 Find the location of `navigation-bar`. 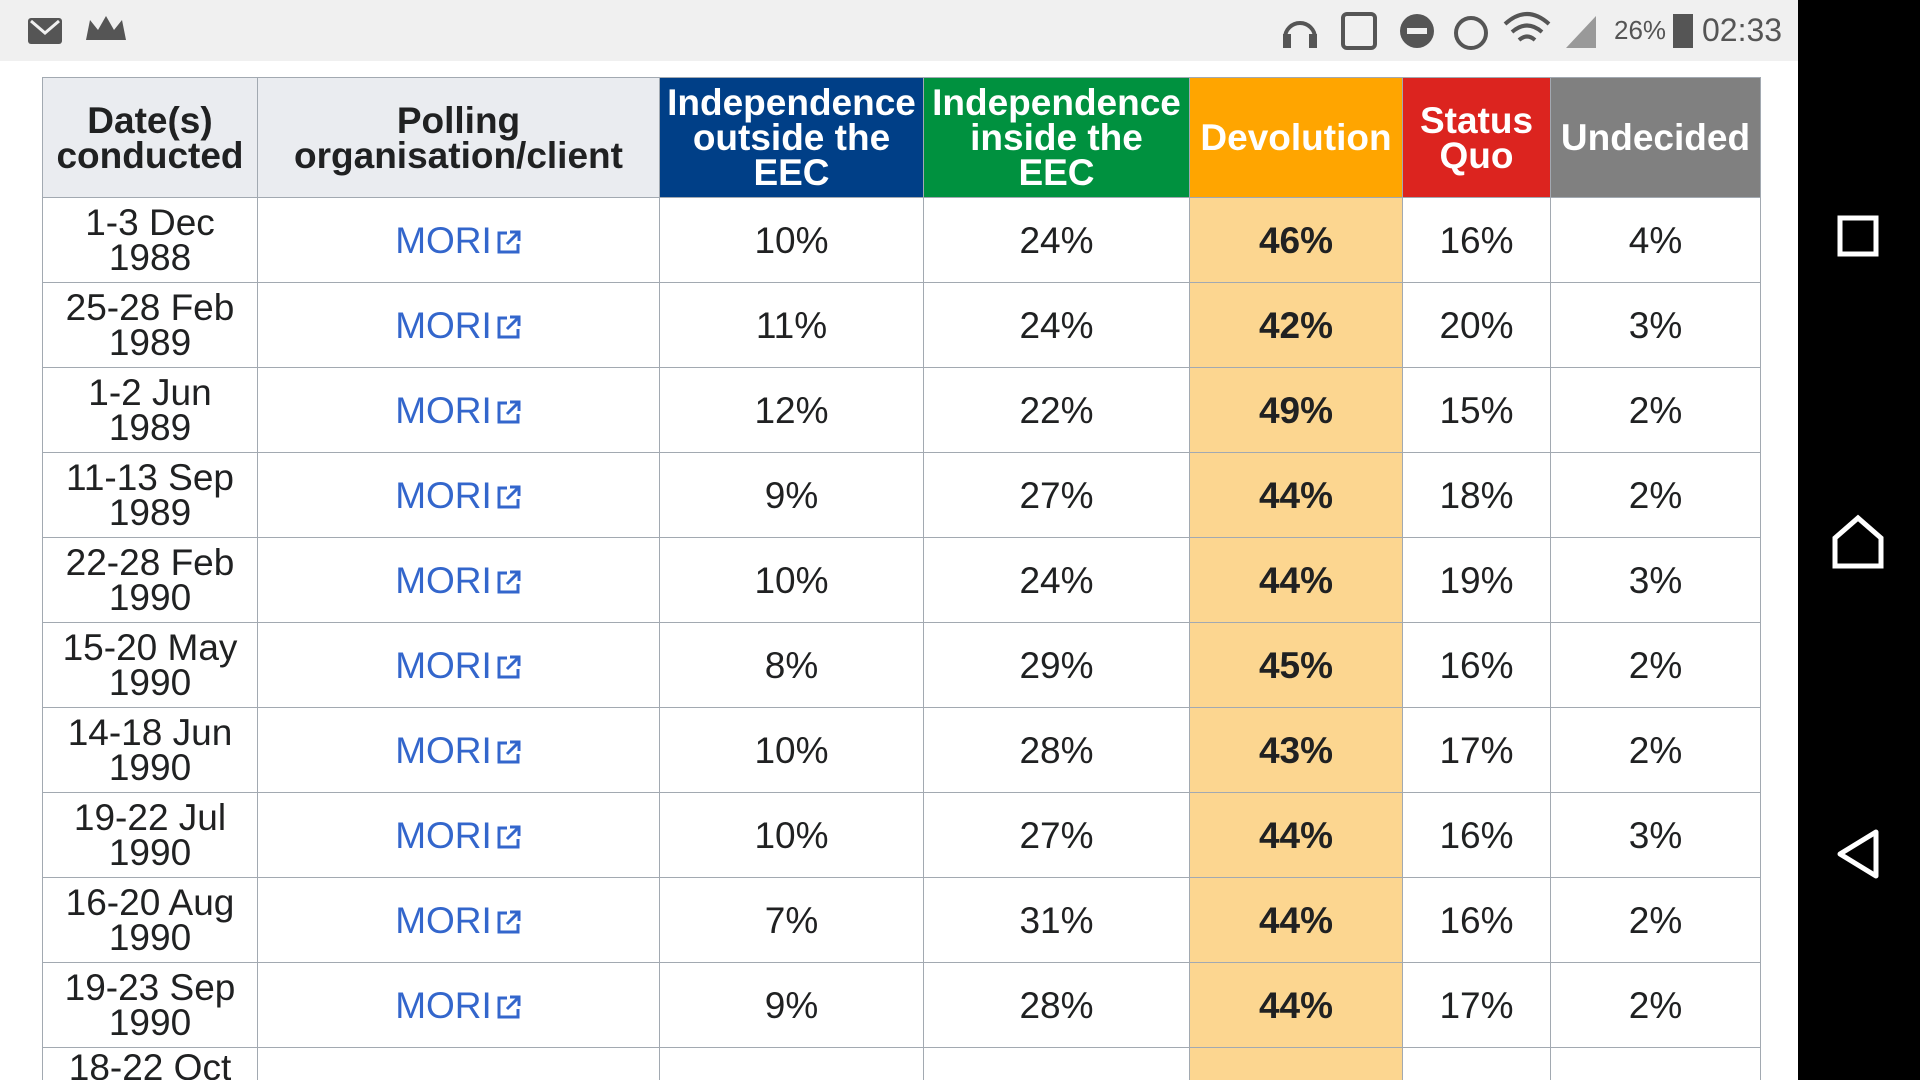

navigation-bar is located at coordinates (1859, 540).